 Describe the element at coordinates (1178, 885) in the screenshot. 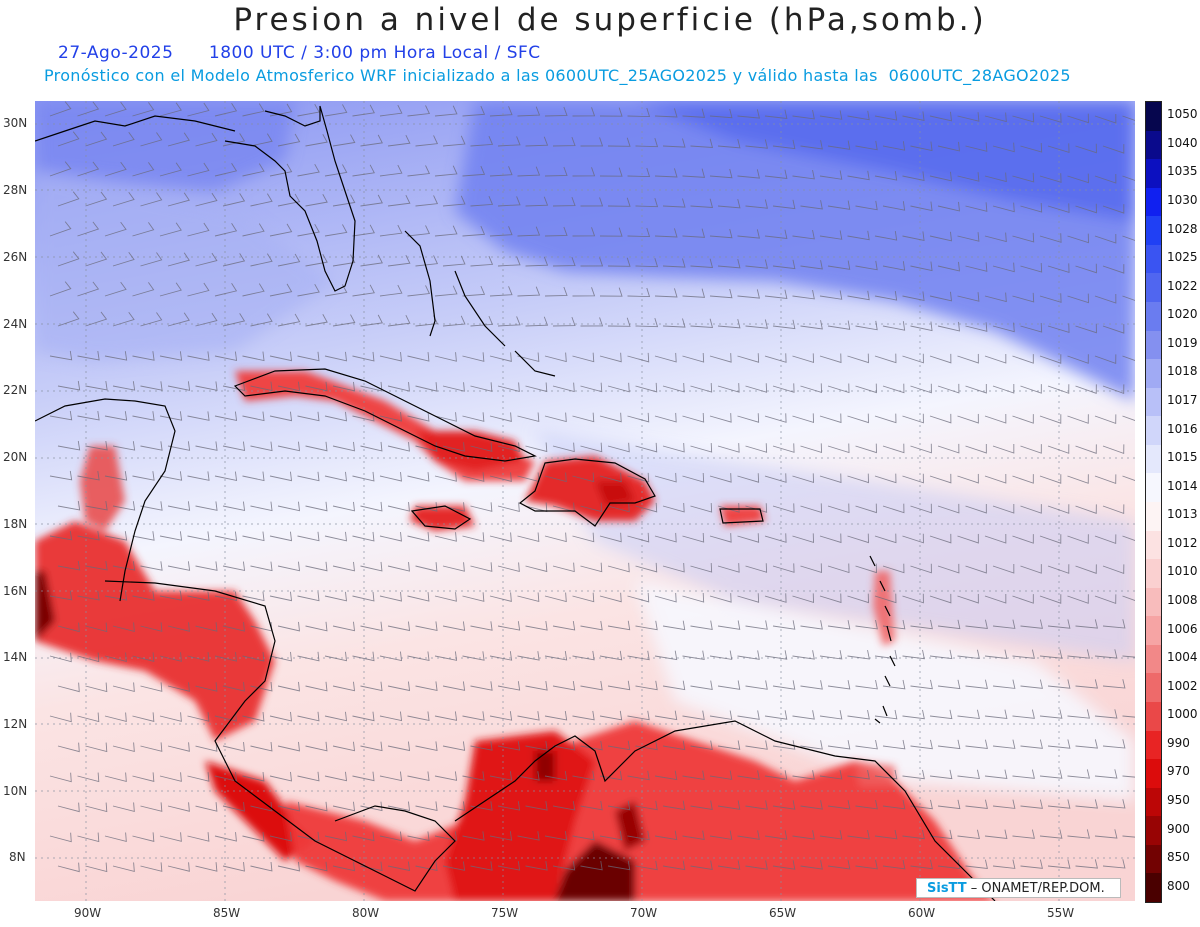

I see `colorbar-label: 800` at that location.